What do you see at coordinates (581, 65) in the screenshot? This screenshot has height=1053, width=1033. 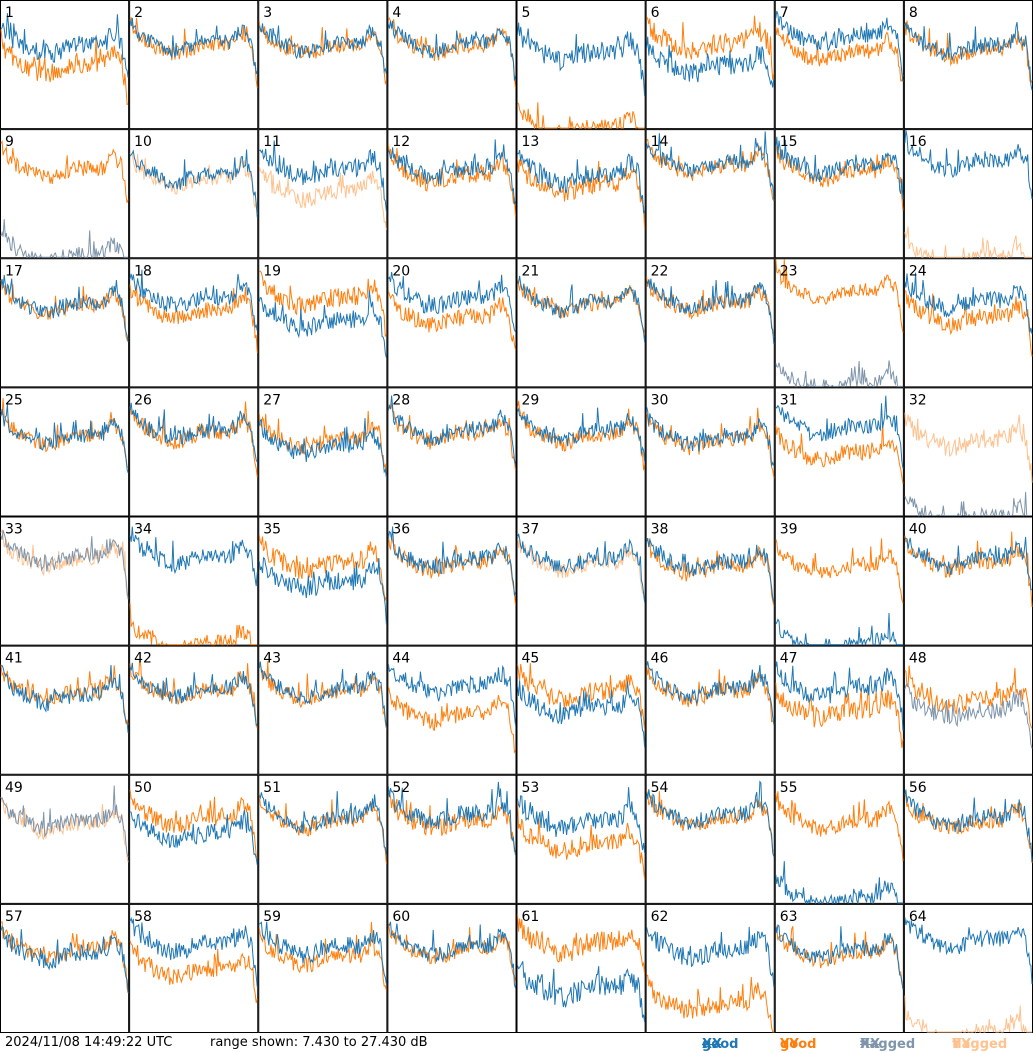 I see `panel-5: 5` at bounding box center [581, 65].